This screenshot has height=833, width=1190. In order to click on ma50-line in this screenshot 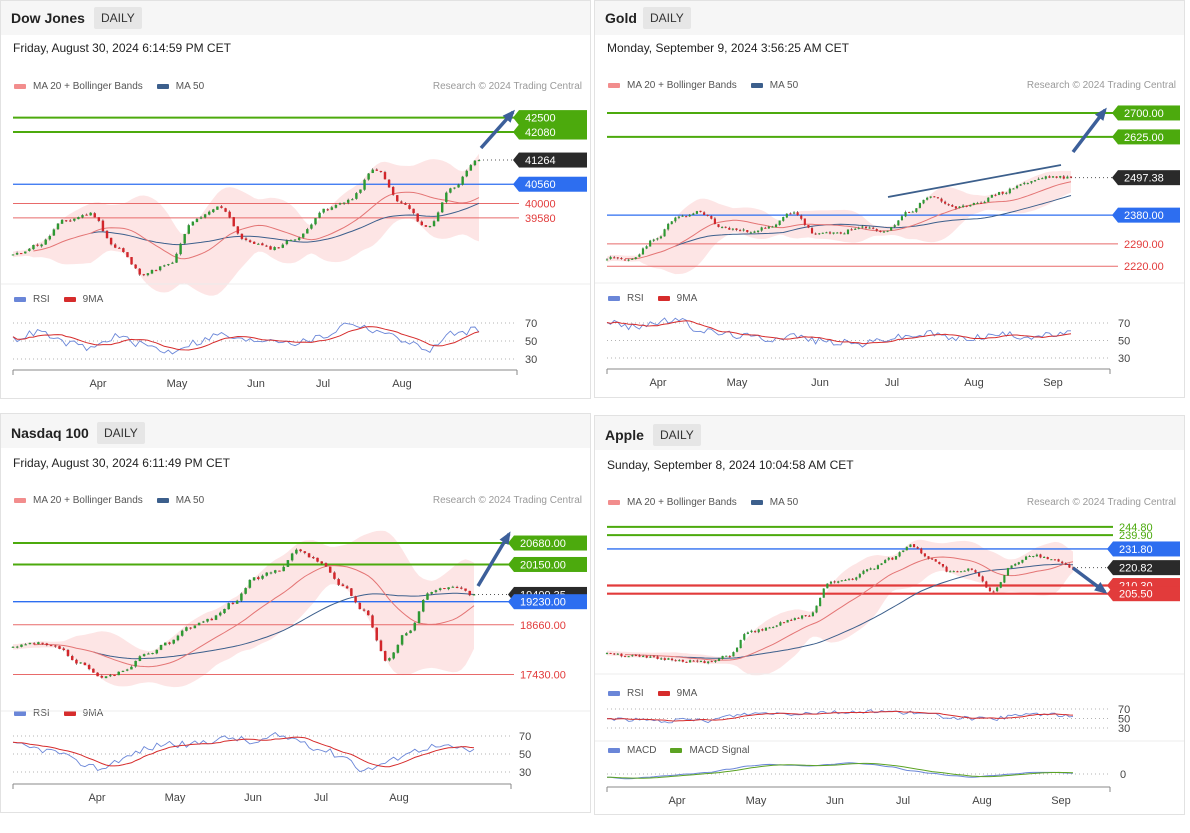, I will do `click(284, 626)`.